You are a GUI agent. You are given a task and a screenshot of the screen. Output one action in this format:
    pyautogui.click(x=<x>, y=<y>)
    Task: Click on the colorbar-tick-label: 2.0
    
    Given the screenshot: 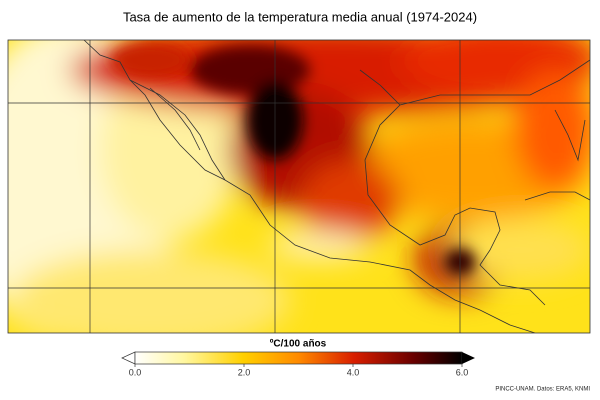 What is the action you would take?
    pyautogui.click(x=244, y=372)
    